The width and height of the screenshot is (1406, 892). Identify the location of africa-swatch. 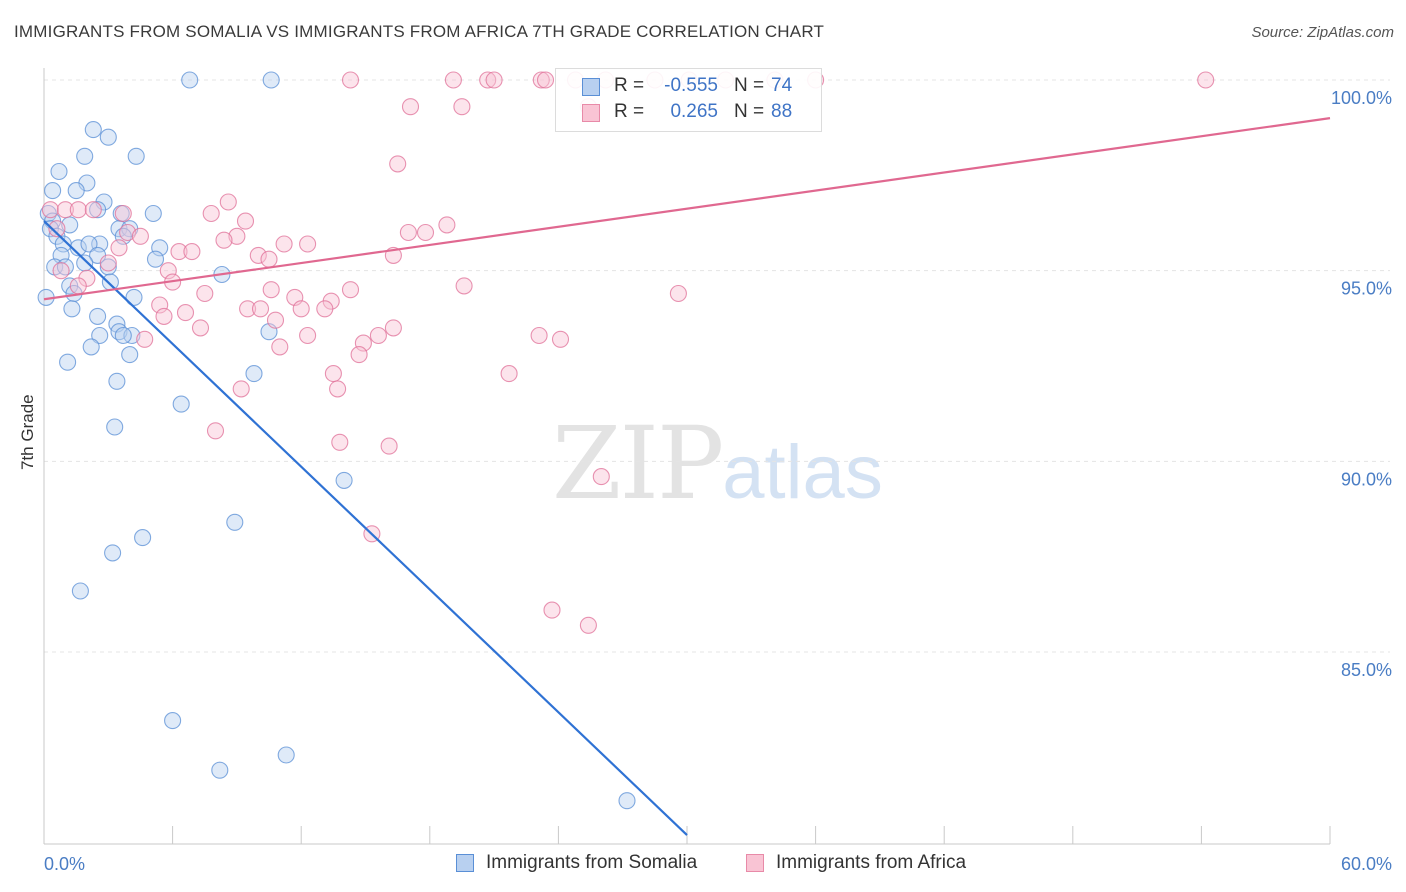
(591, 113).